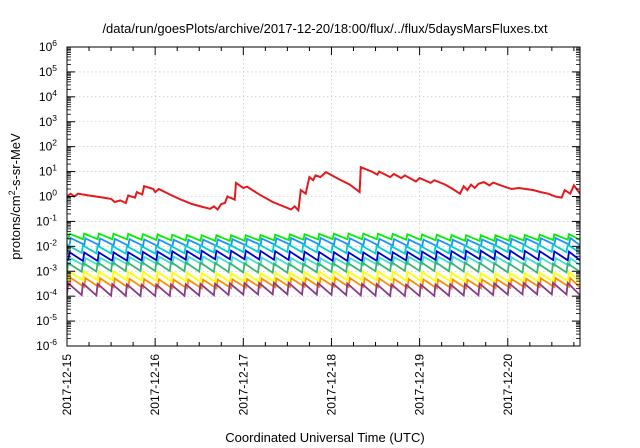  I want to click on y-tick-label: 10⁵, so click(48, 71).